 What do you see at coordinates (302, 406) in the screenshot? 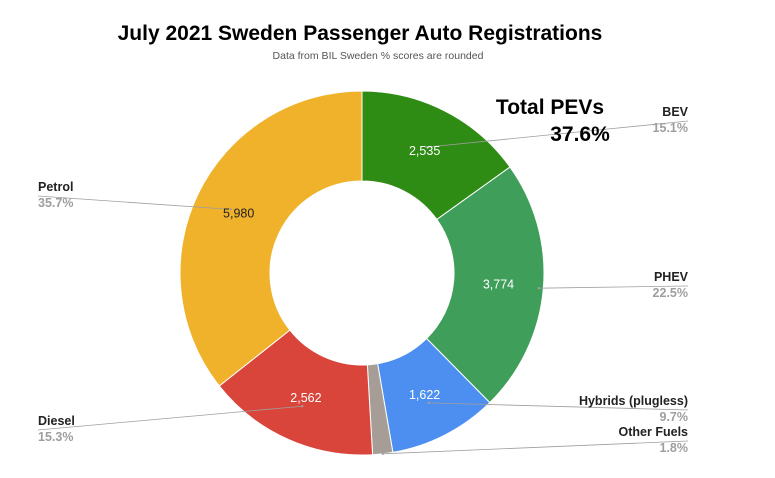
I see `leader-dot-diesel` at bounding box center [302, 406].